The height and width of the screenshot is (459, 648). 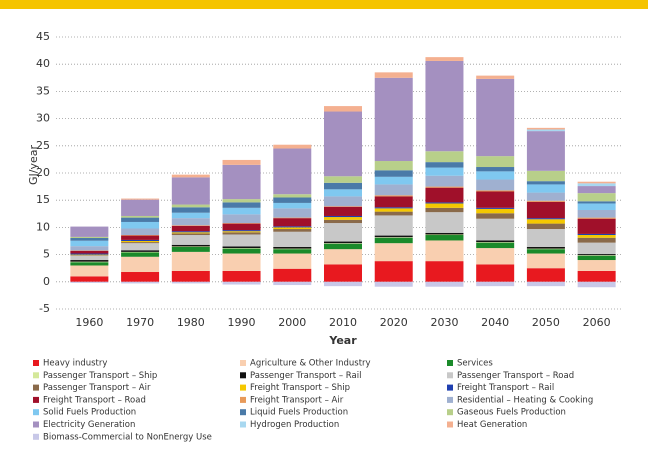 What do you see at coordinates (89, 322) in the screenshot?
I see `x-tick-label: 1960` at bounding box center [89, 322].